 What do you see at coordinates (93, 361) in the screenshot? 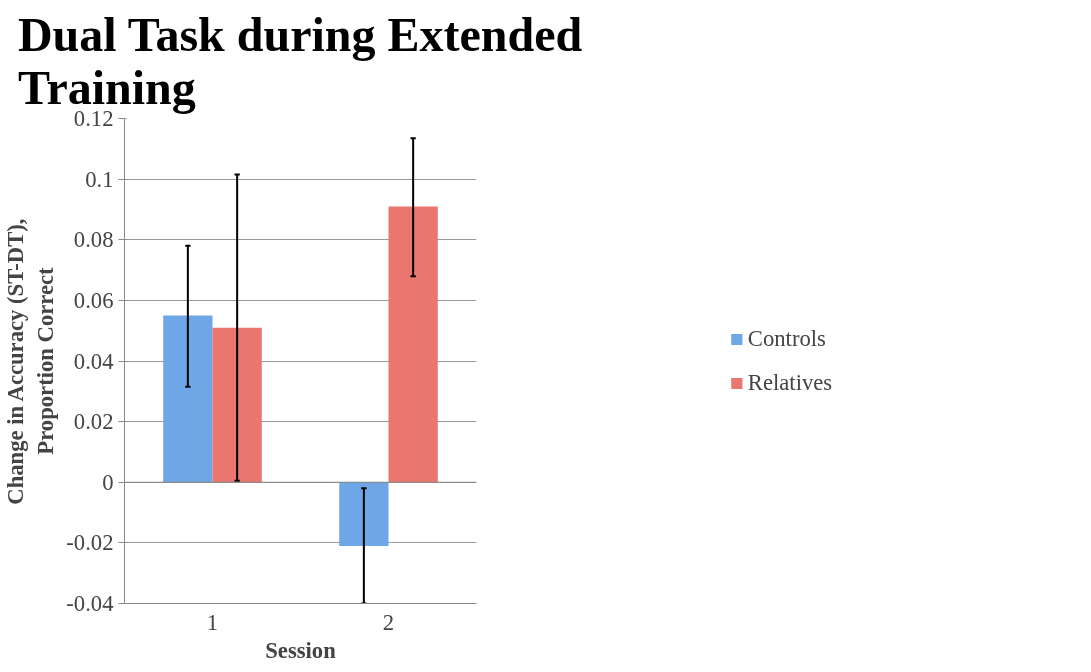
I see `y-tick-label: 0.04` at bounding box center [93, 361].